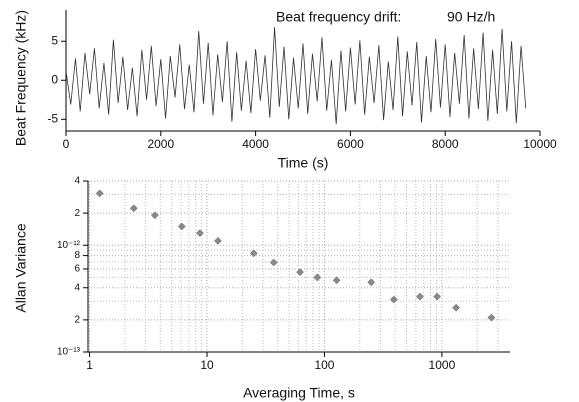  Describe the element at coordinates (540, 144) in the screenshot. I see `x-tick-label: 10000` at that location.